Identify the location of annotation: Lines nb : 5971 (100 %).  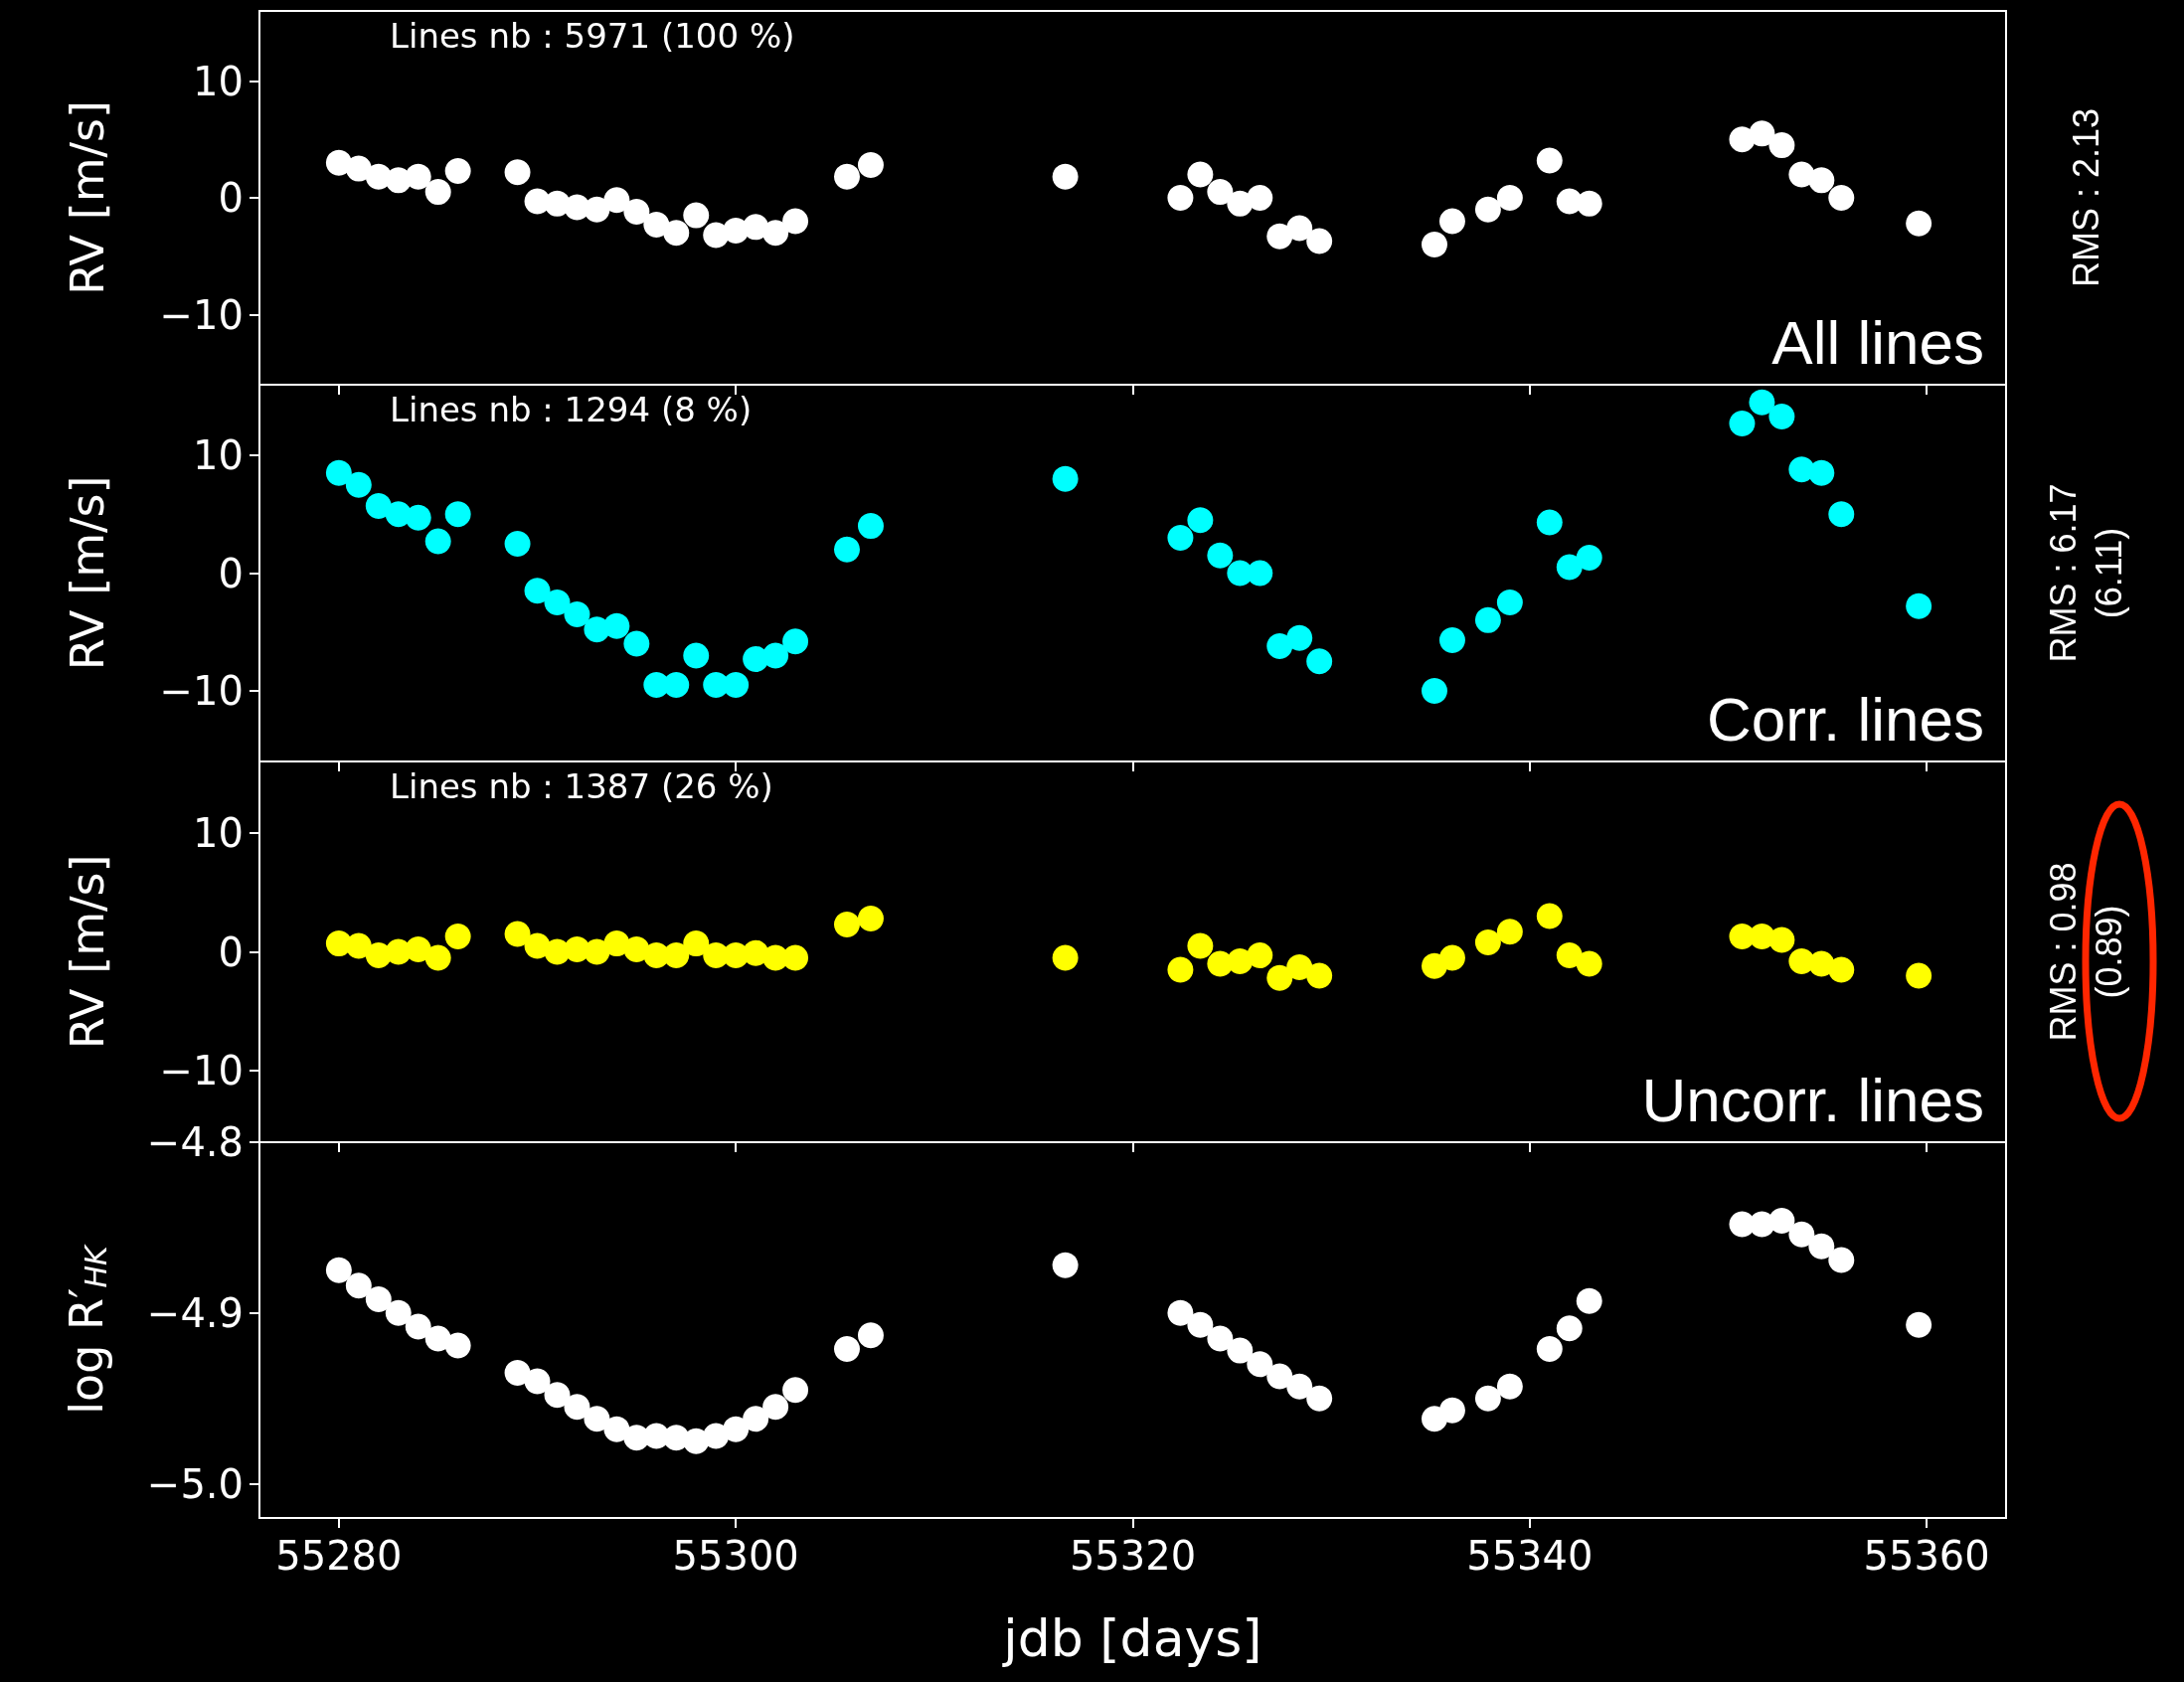
(592, 36).